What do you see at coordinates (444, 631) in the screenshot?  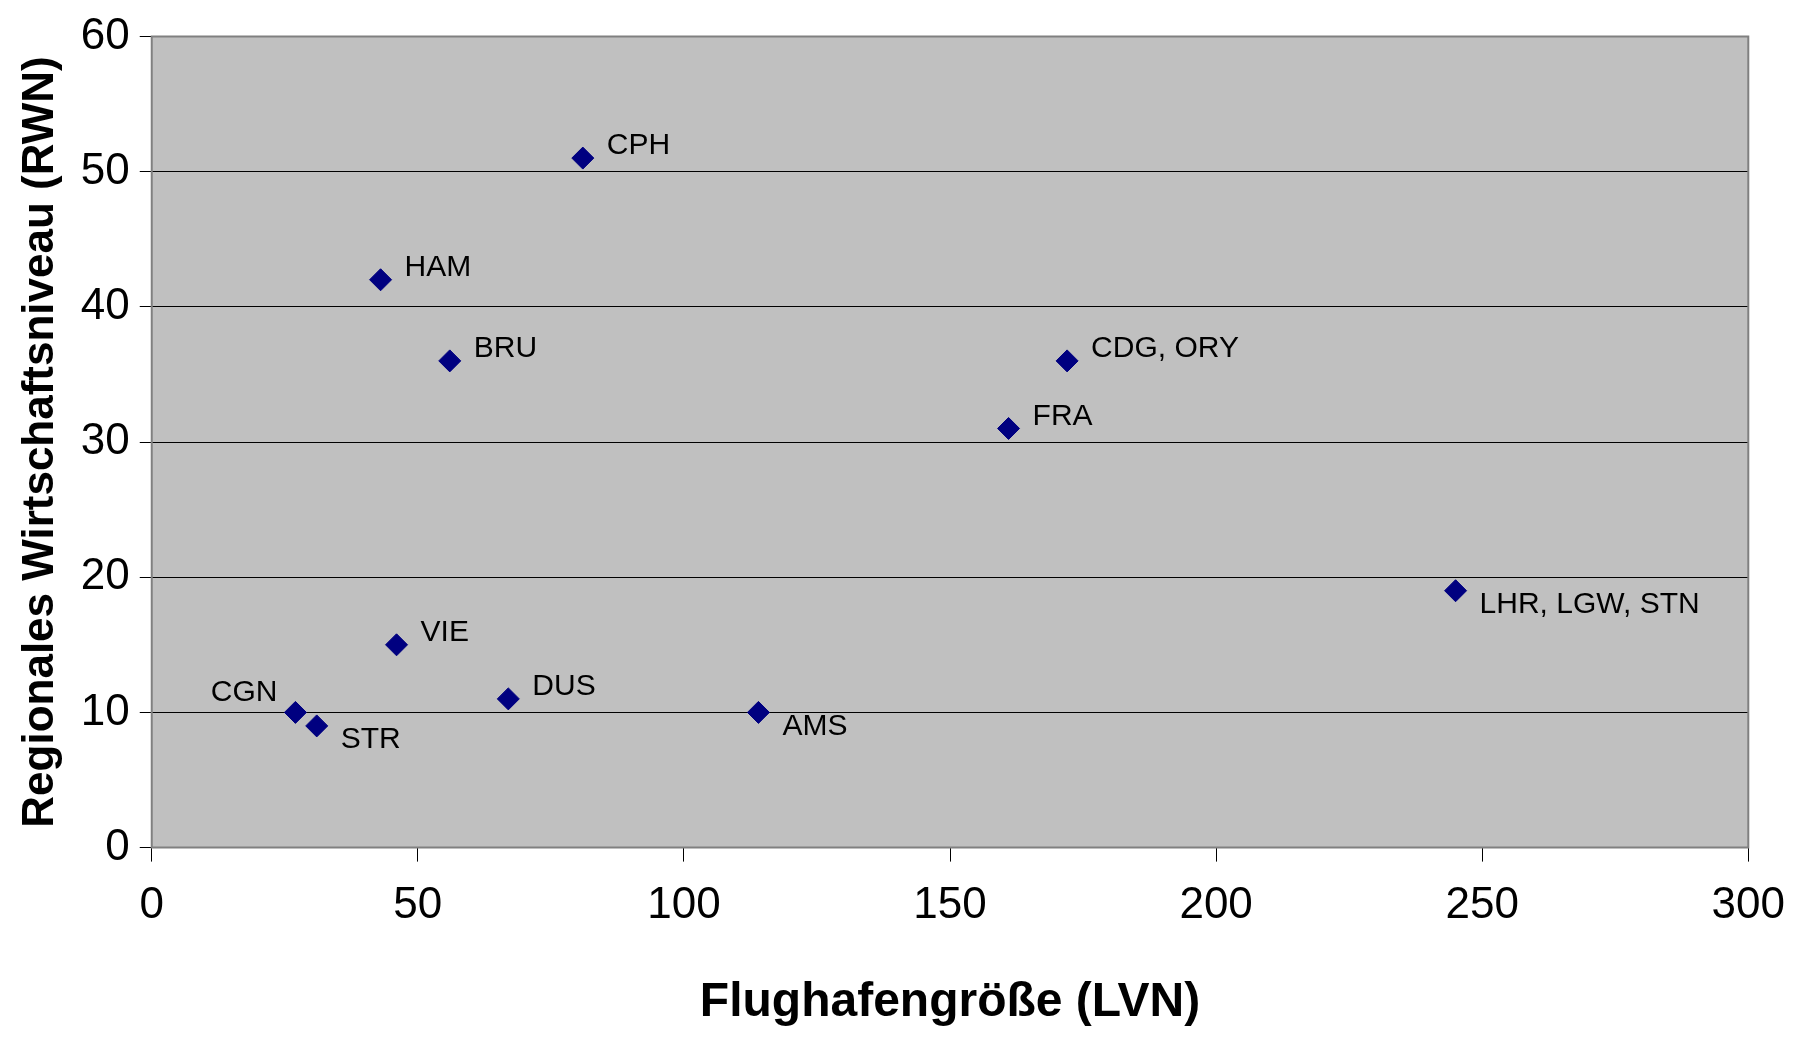 I see `annotation: VIE` at bounding box center [444, 631].